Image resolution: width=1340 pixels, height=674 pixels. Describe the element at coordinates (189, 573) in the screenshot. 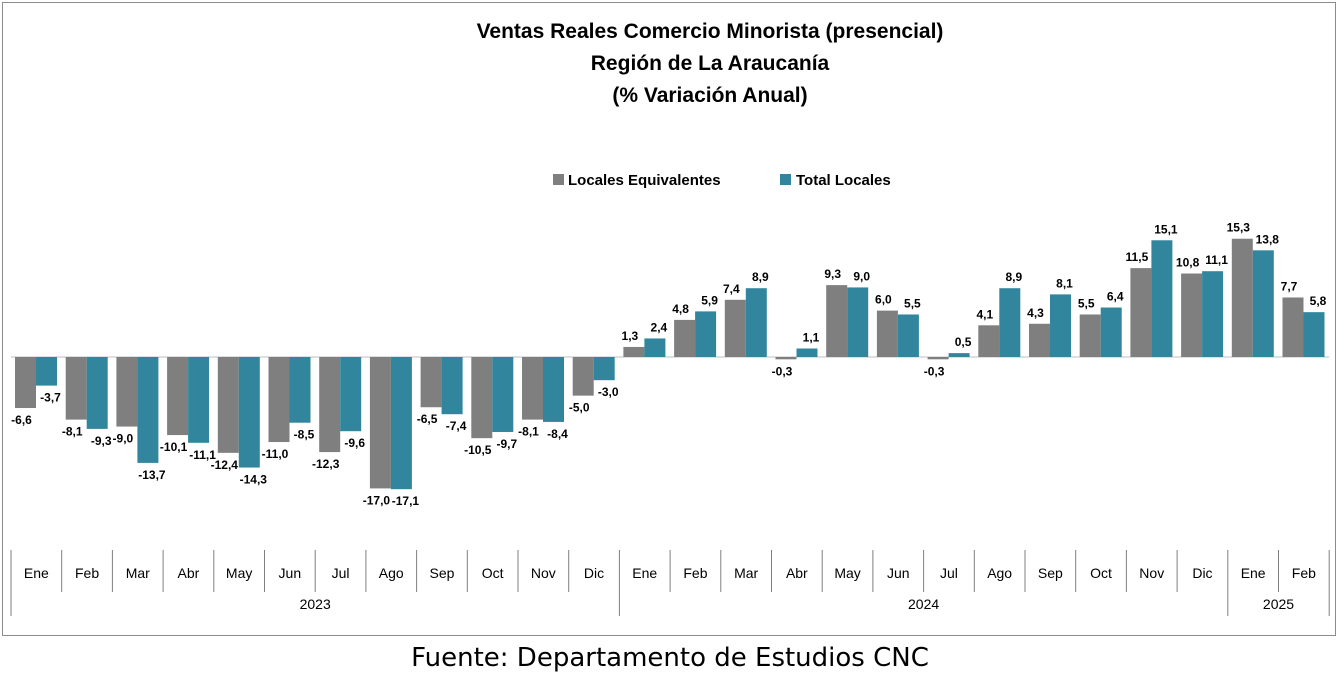

I see `month-label-3: Abr` at that location.